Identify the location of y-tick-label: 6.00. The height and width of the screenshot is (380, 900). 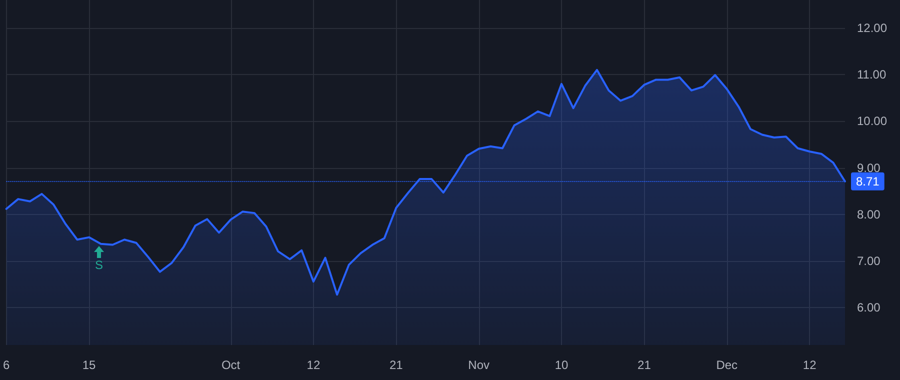
(869, 307).